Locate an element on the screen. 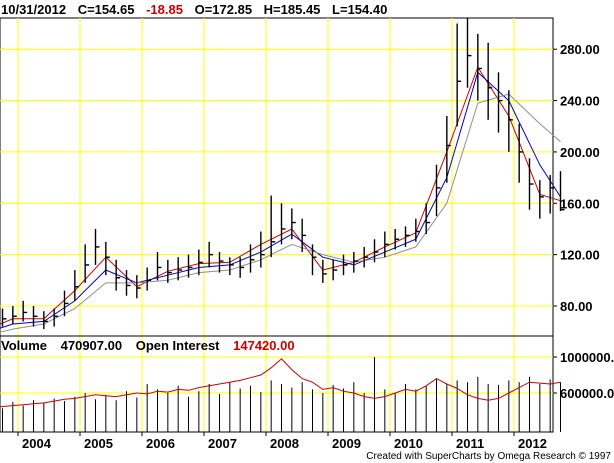  x-tick-label: 2007 is located at coordinates (222, 443).